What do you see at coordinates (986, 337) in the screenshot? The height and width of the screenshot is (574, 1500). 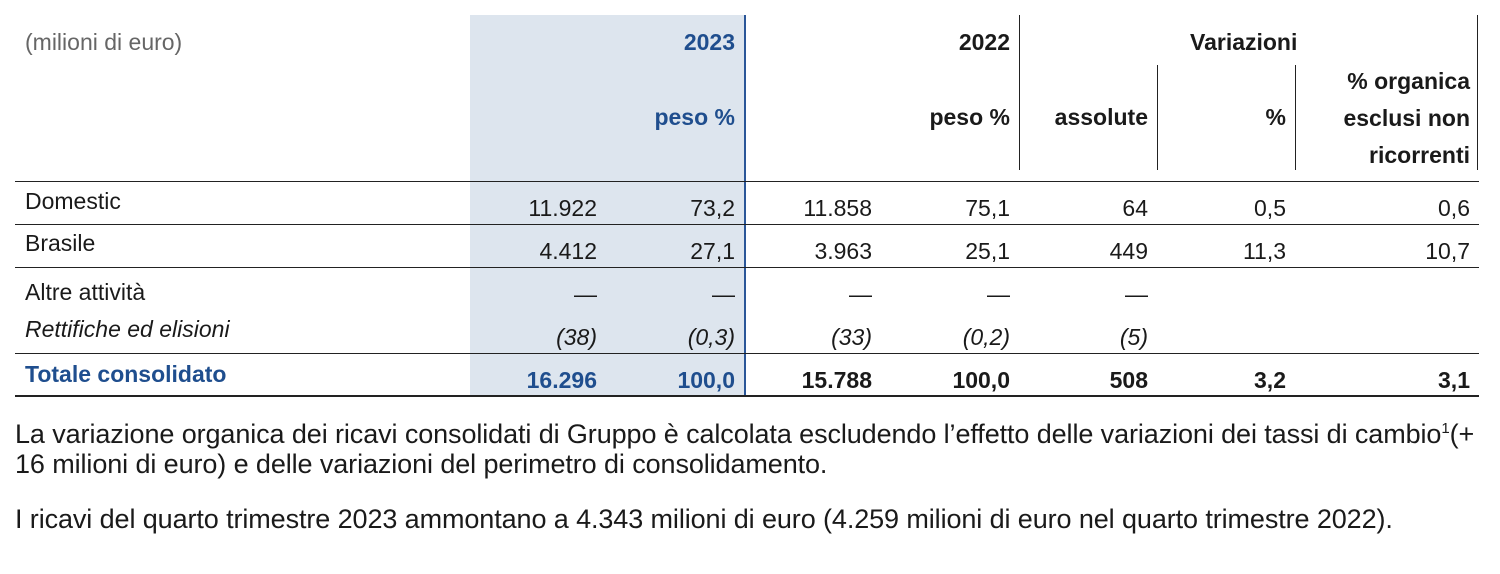 I see `cell-peso-2022: (0,2)` at bounding box center [986, 337].